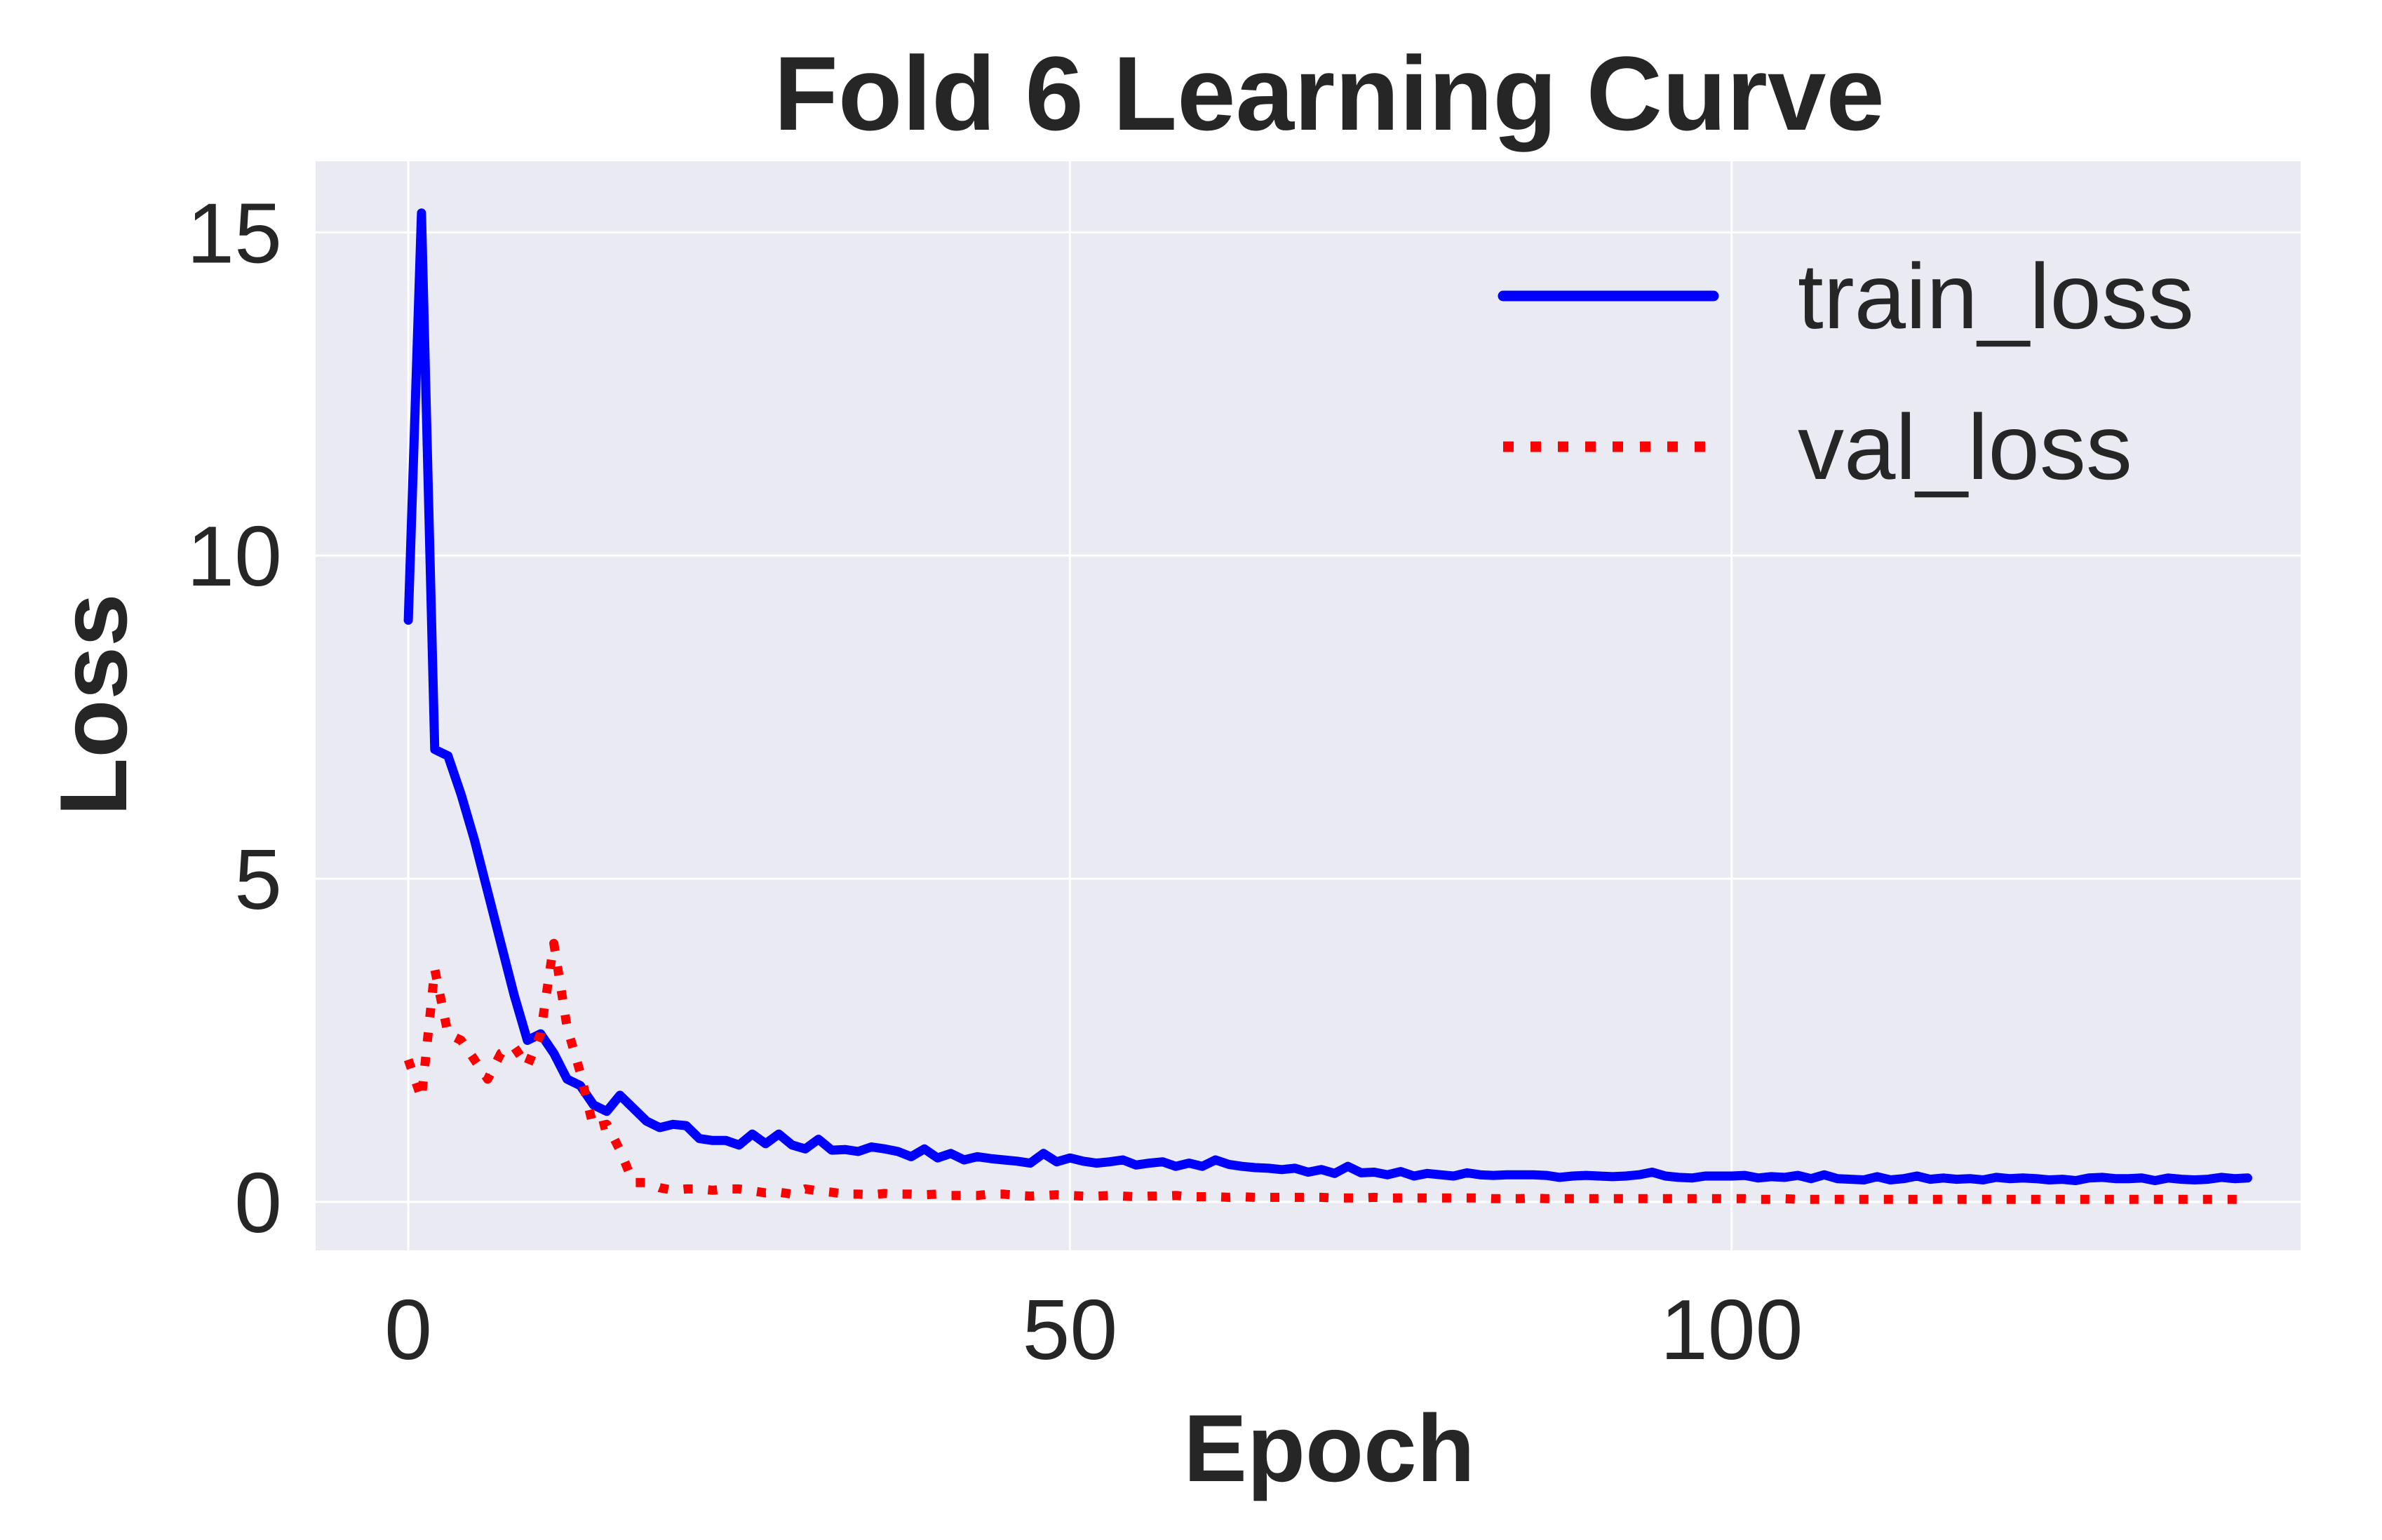 This screenshot has width=2382, height=1540. Describe the element at coordinates (1329, 1448) in the screenshot. I see `x-axis-label: Epoch` at that location.